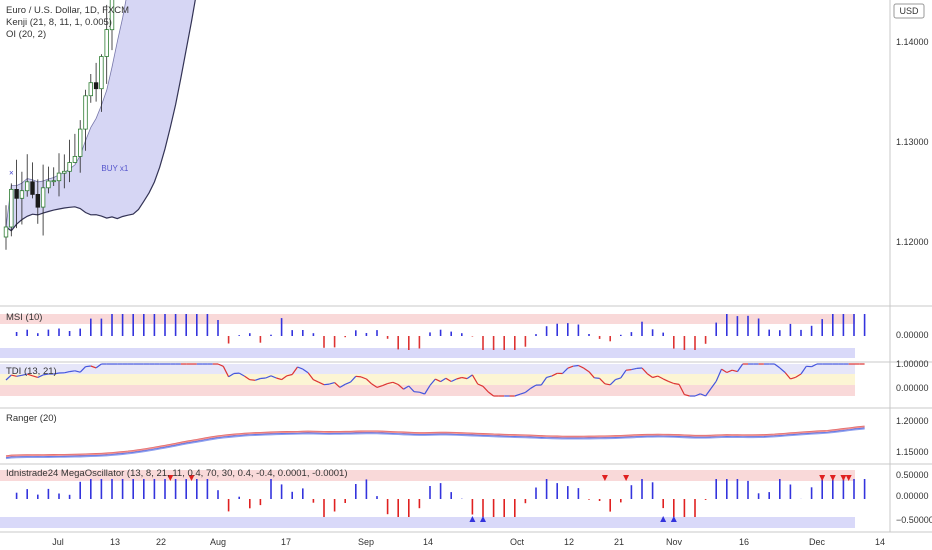  I want to click on tdi-line, so click(435, 380).